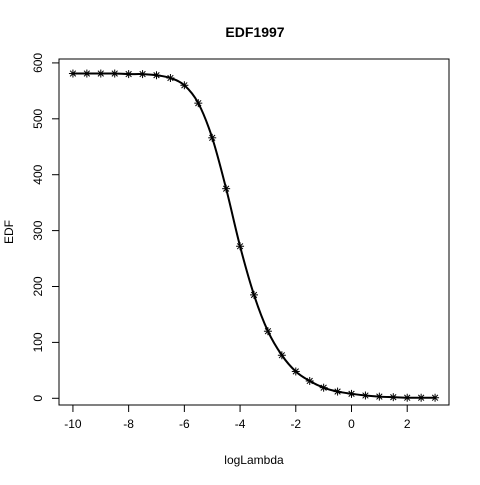 This screenshot has height=485, width=480. Describe the element at coordinates (407, 424) in the screenshot. I see `x-tick-label: 2` at that location.